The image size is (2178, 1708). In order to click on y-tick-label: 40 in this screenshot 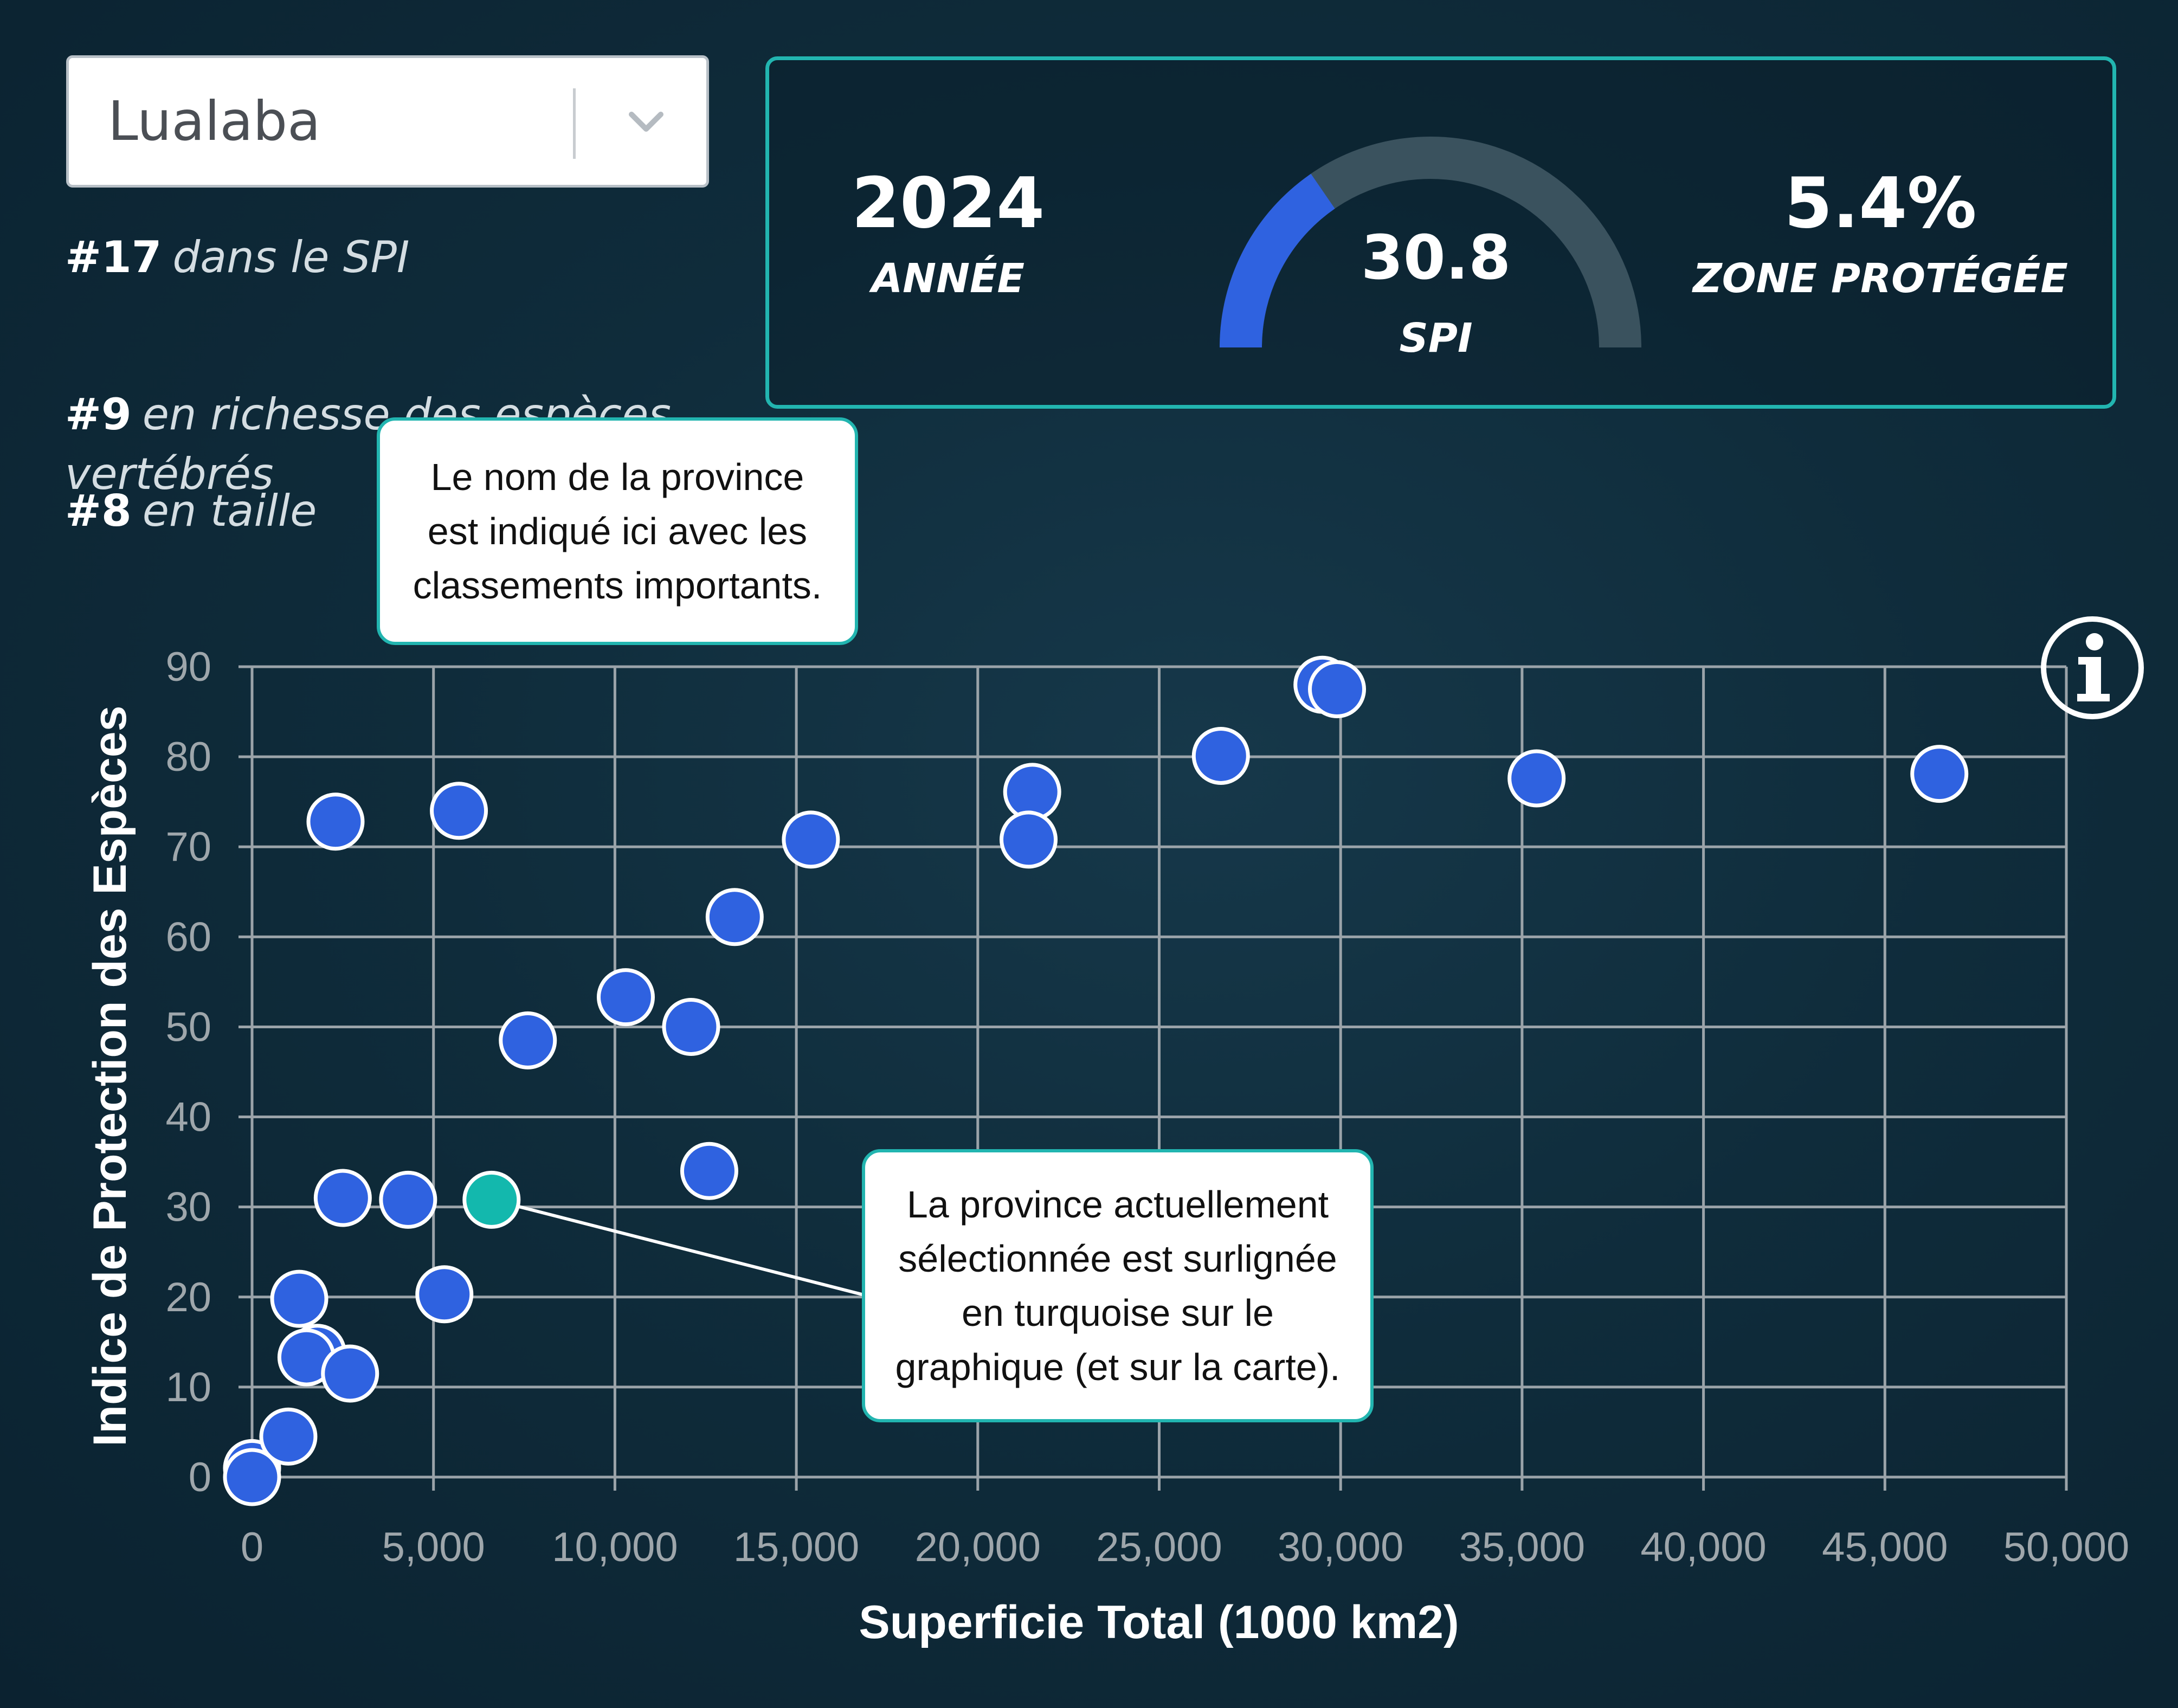, I will do `click(188, 1117)`.